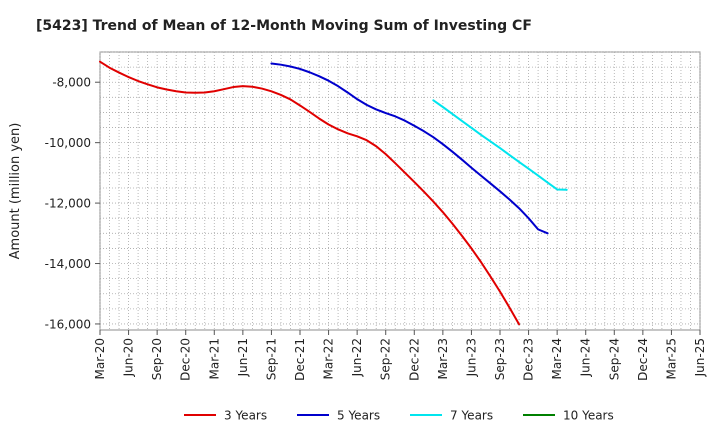  What do you see at coordinates (329, 358) in the screenshot?
I see `x-tick-label: Mar-22` at bounding box center [329, 358].